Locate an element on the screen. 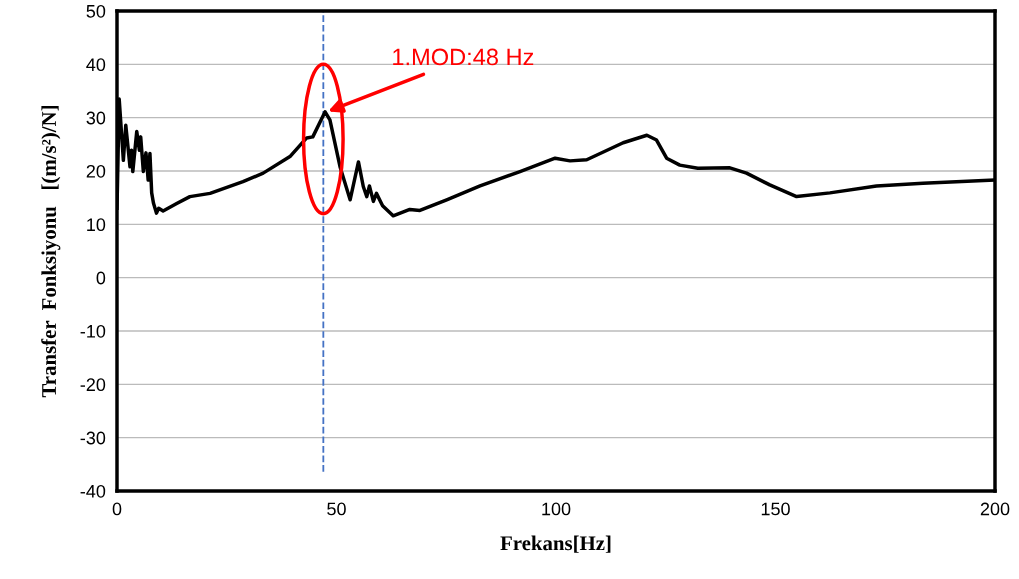 The width and height of the screenshot is (1019, 579). y-tick-label: 40 is located at coordinates (96, 65).